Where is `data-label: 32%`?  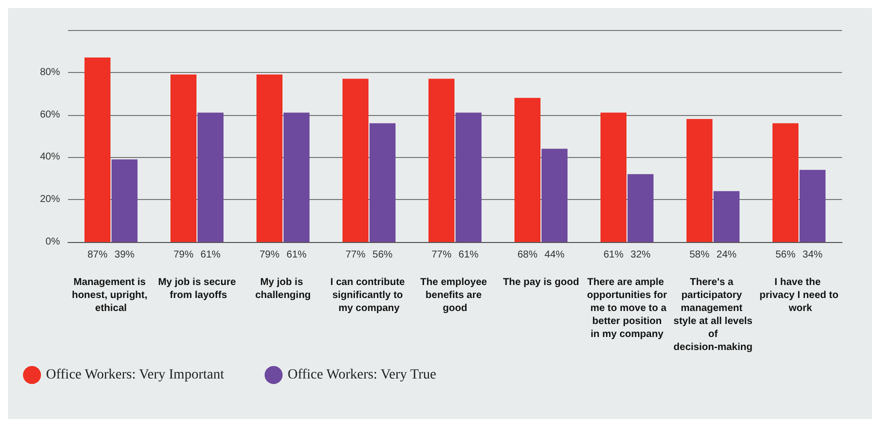
data-label: 32% is located at coordinates (640, 255).